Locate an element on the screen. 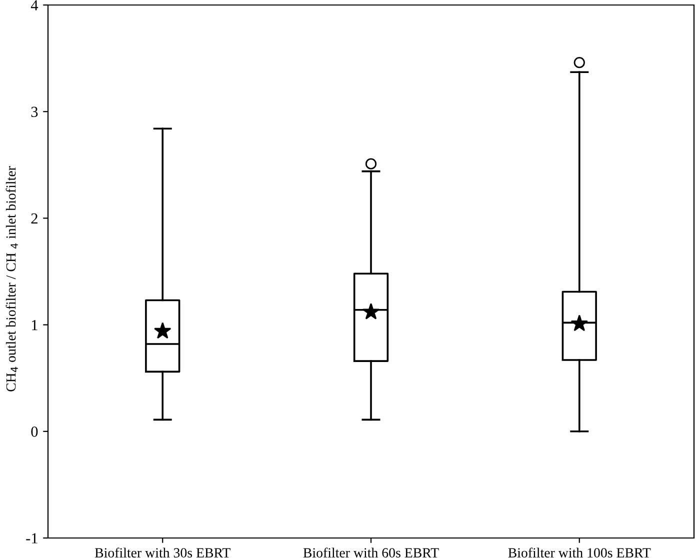  y-tick-label: -1 is located at coordinates (32, 538).